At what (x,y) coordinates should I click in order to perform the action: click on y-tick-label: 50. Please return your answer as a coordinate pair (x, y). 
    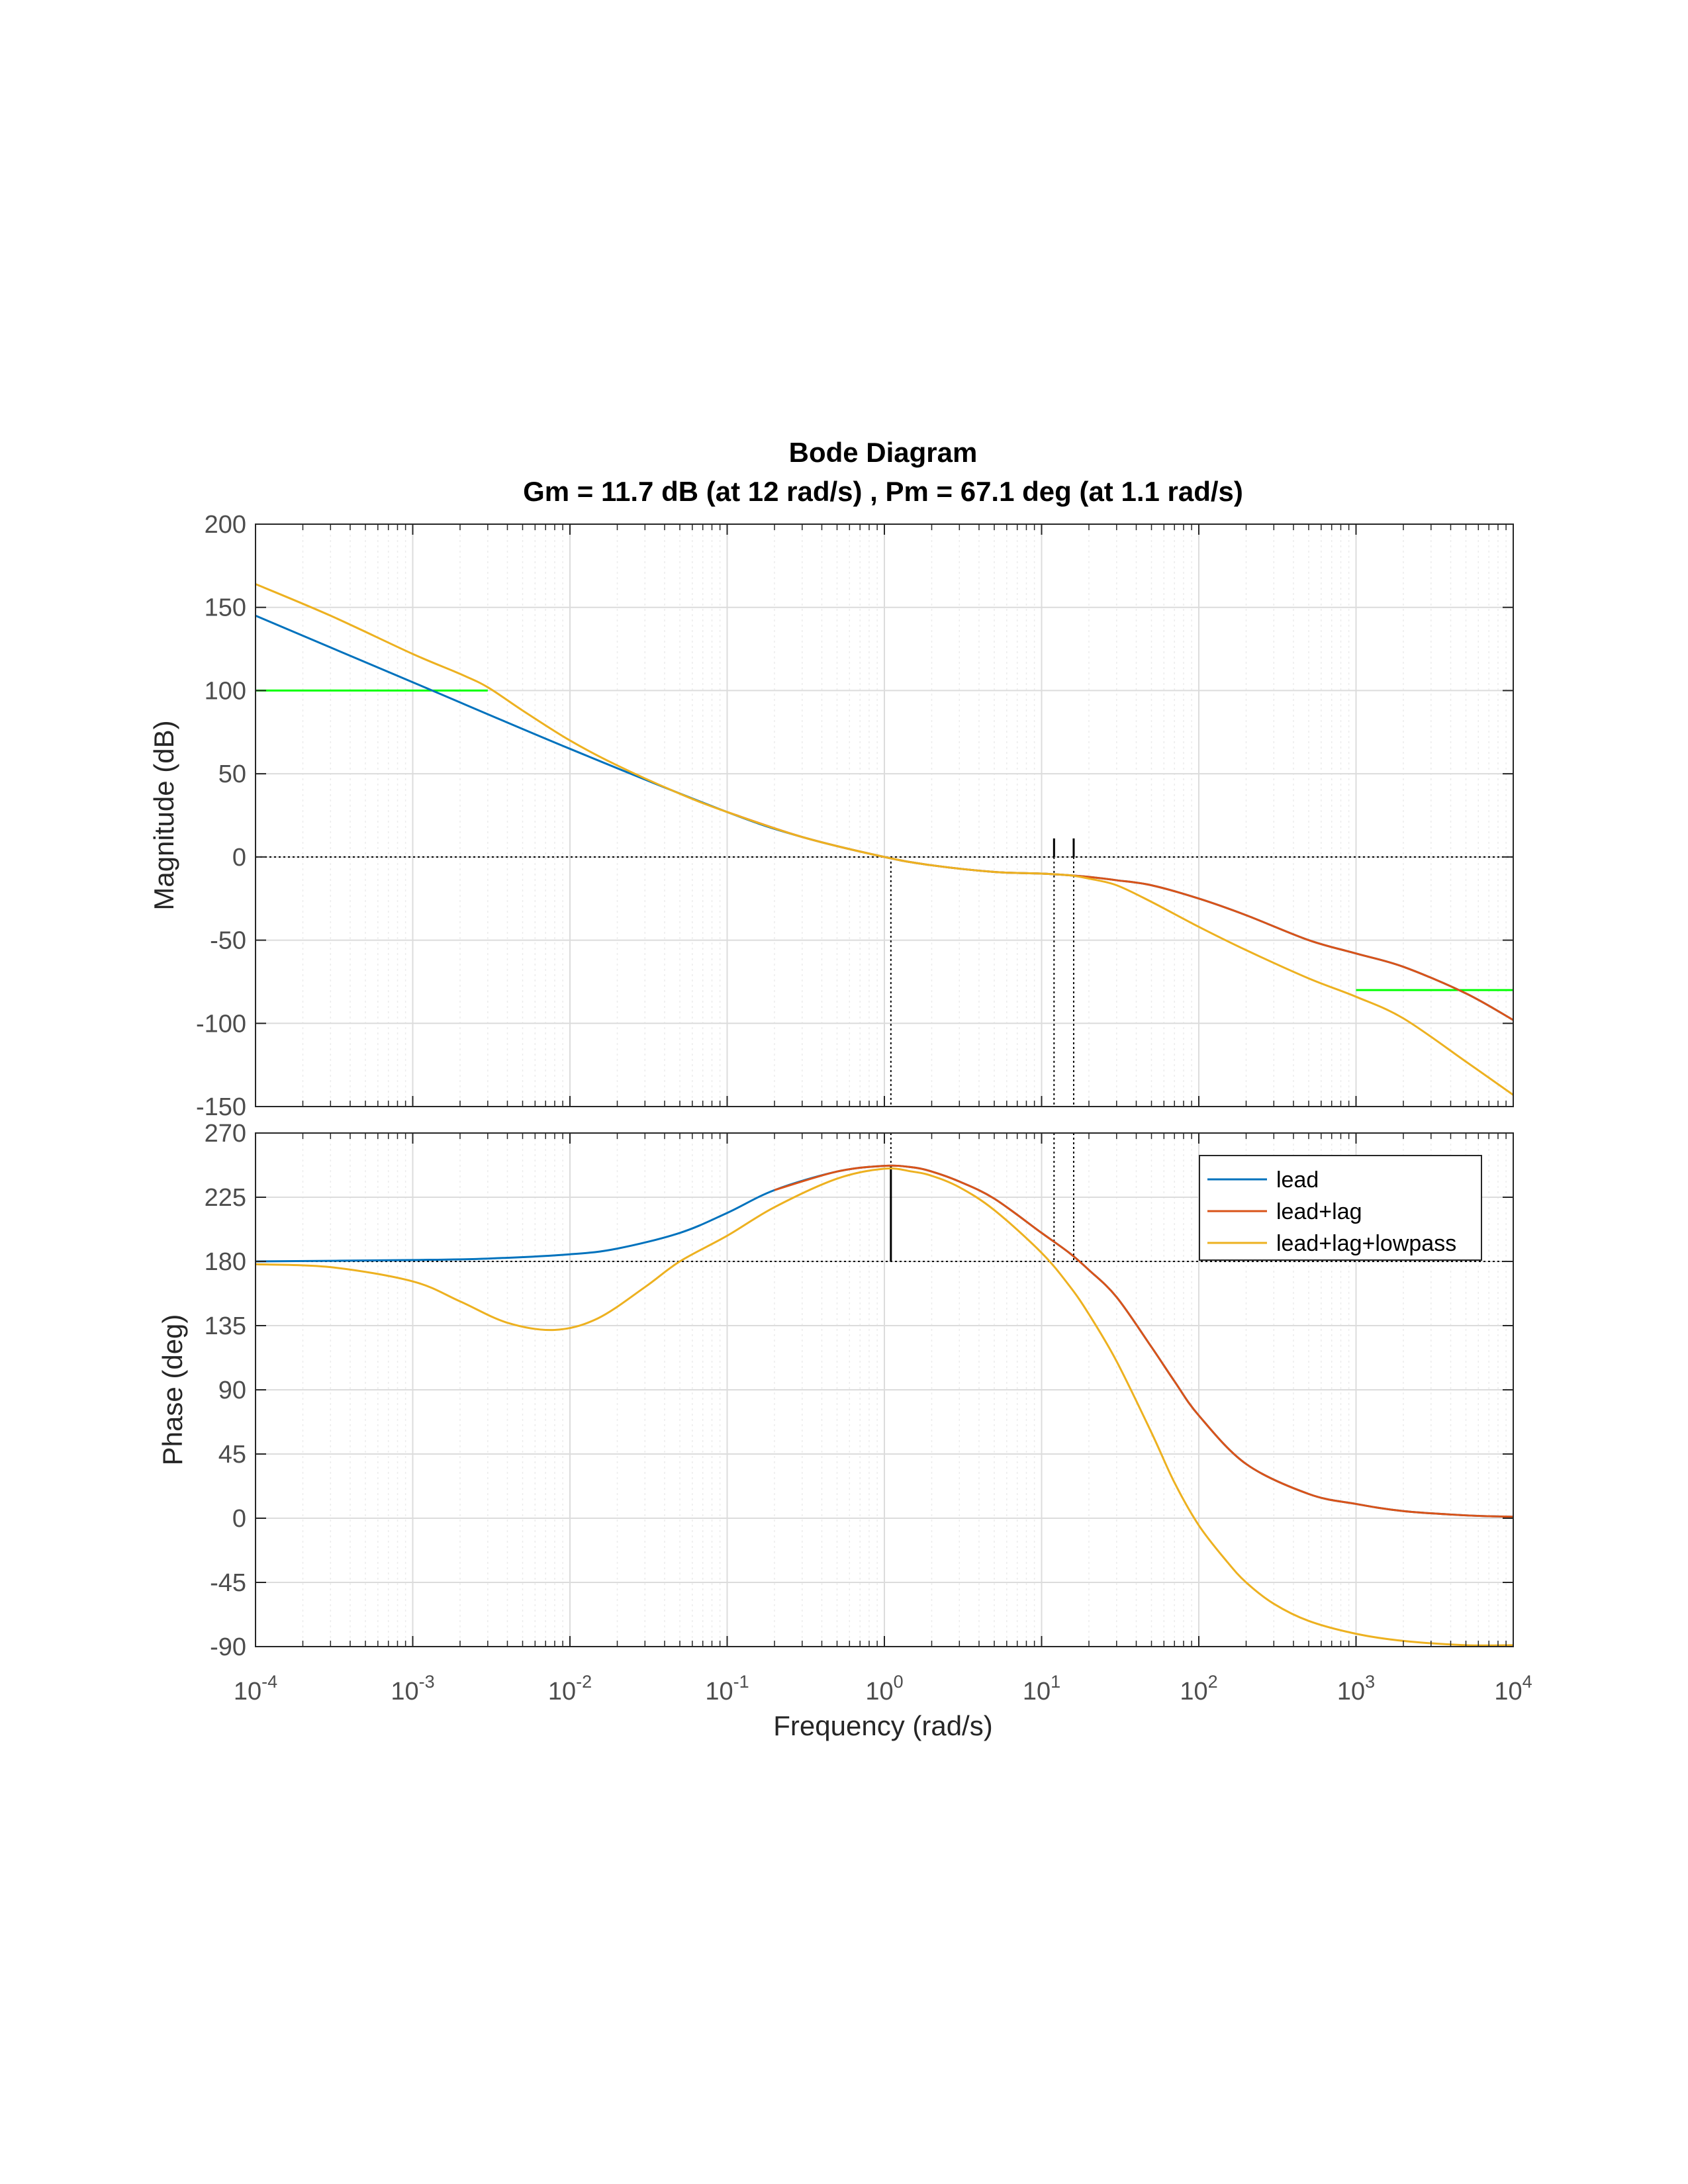
    Looking at the image, I should click on (232, 774).